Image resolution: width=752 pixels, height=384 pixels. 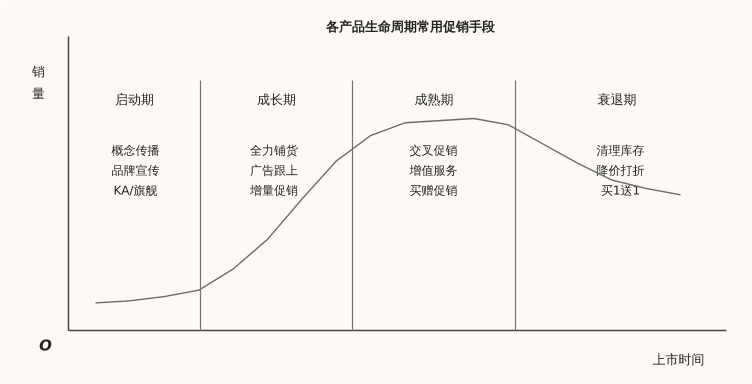 I want to click on text: 启动期, so click(x=134, y=100).